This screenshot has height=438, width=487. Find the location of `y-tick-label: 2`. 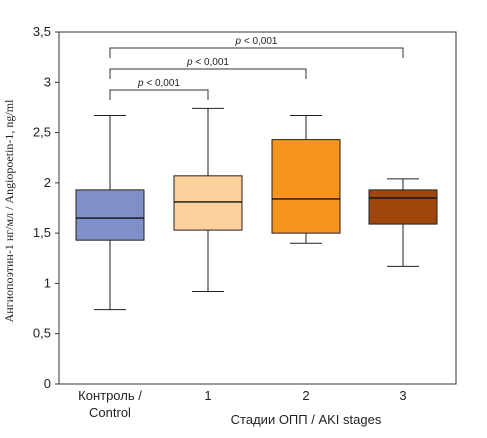

y-tick-label: 2 is located at coordinates (47, 182).